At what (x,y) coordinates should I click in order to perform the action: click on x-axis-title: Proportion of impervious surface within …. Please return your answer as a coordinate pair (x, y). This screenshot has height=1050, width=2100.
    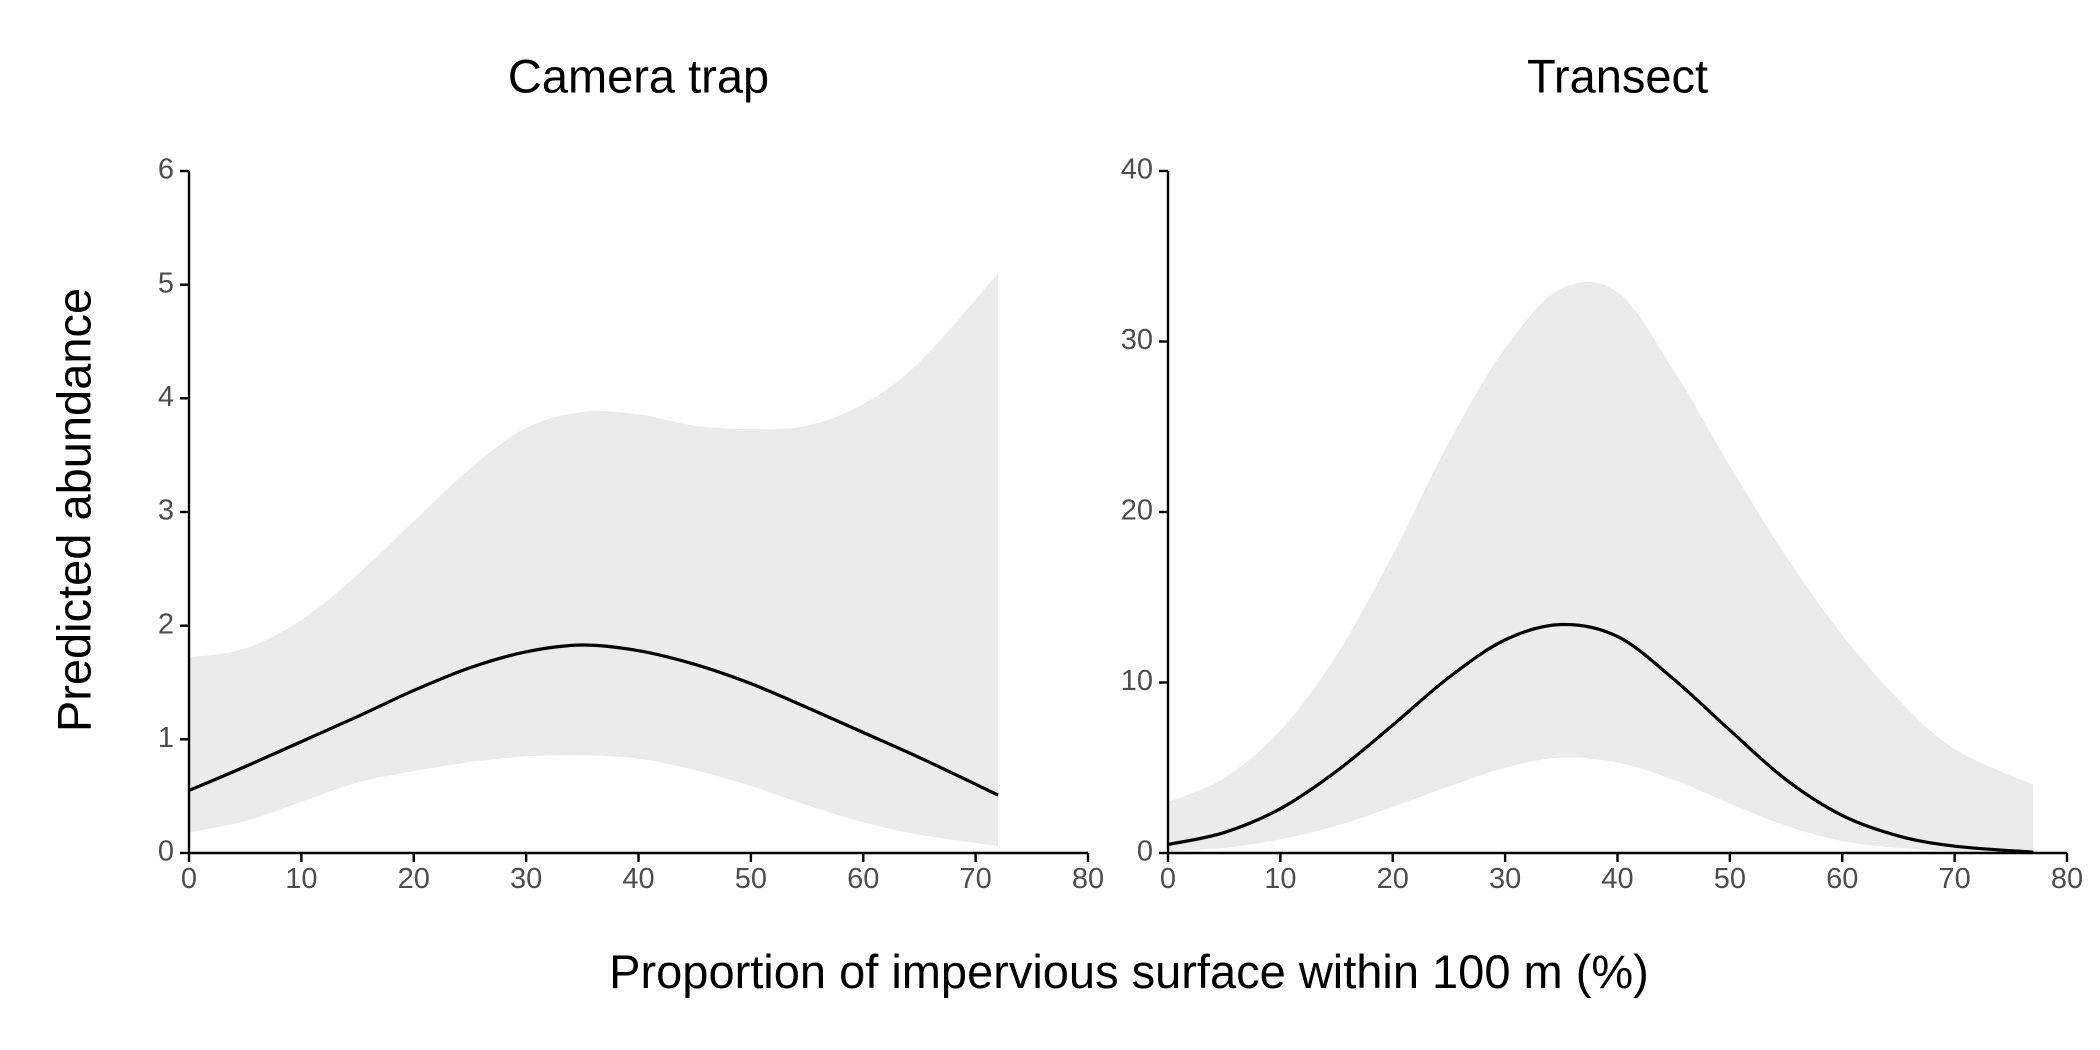
    Looking at the image, I should click on (1129, 971).